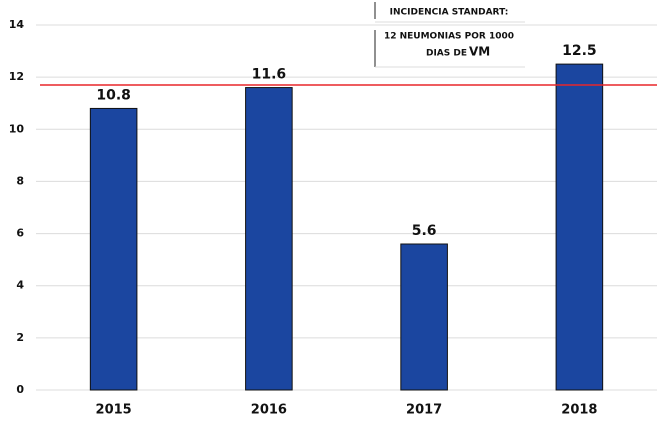 The image size is (657, 421). Describe the element at coordinates (449, 37) in the screenshot. I see `annotation-text: 12 NEUMONIAS POR 1000` at that location.